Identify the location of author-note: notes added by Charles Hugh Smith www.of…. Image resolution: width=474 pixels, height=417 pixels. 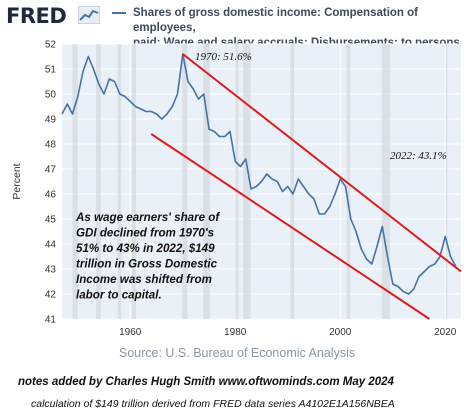
(206, 382).